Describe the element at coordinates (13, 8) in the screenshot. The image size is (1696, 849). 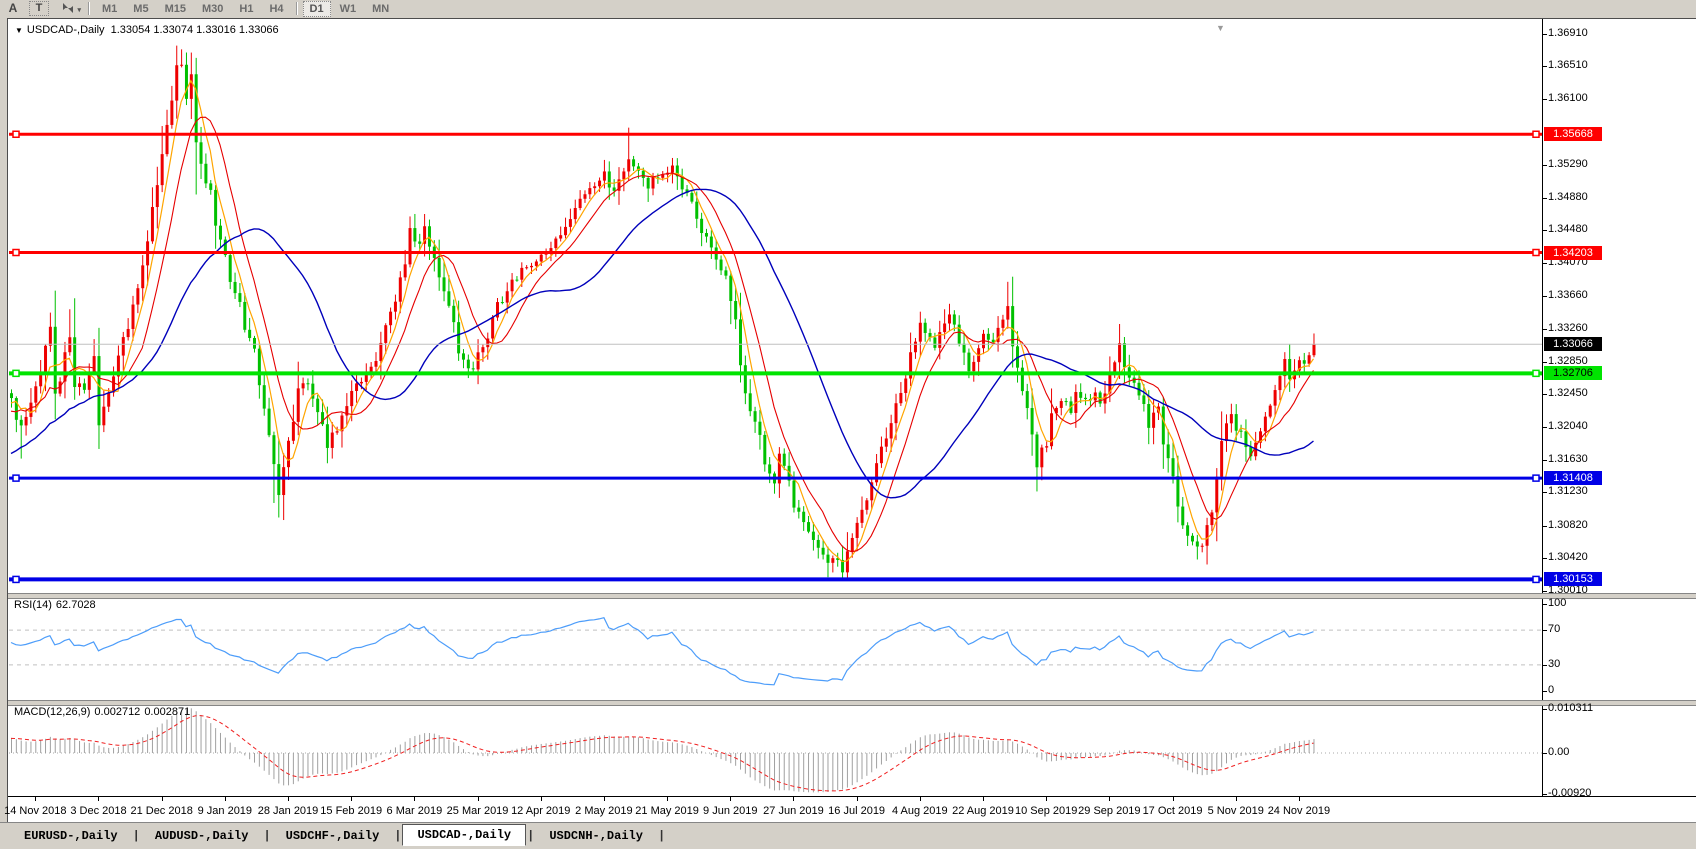
I see `arrow-text-tool-button: A` at that location.